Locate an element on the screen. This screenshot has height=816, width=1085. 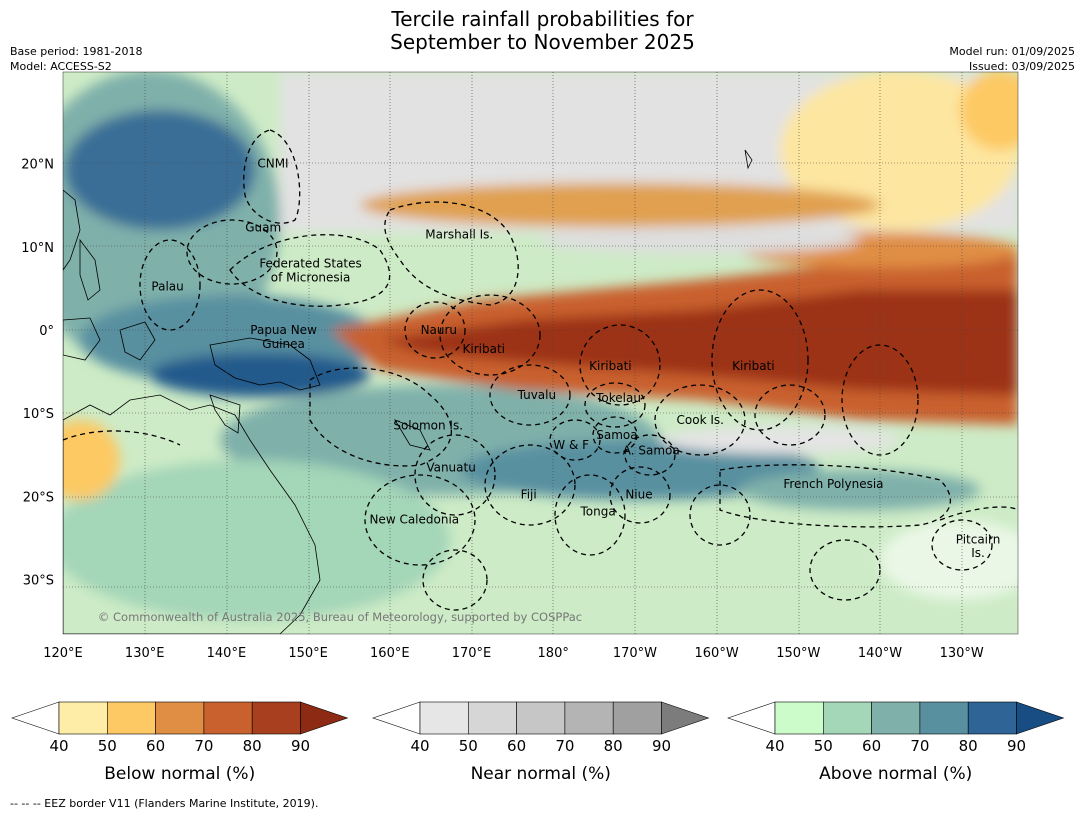
region-label: Nauru is located at coordinates (439, 330).